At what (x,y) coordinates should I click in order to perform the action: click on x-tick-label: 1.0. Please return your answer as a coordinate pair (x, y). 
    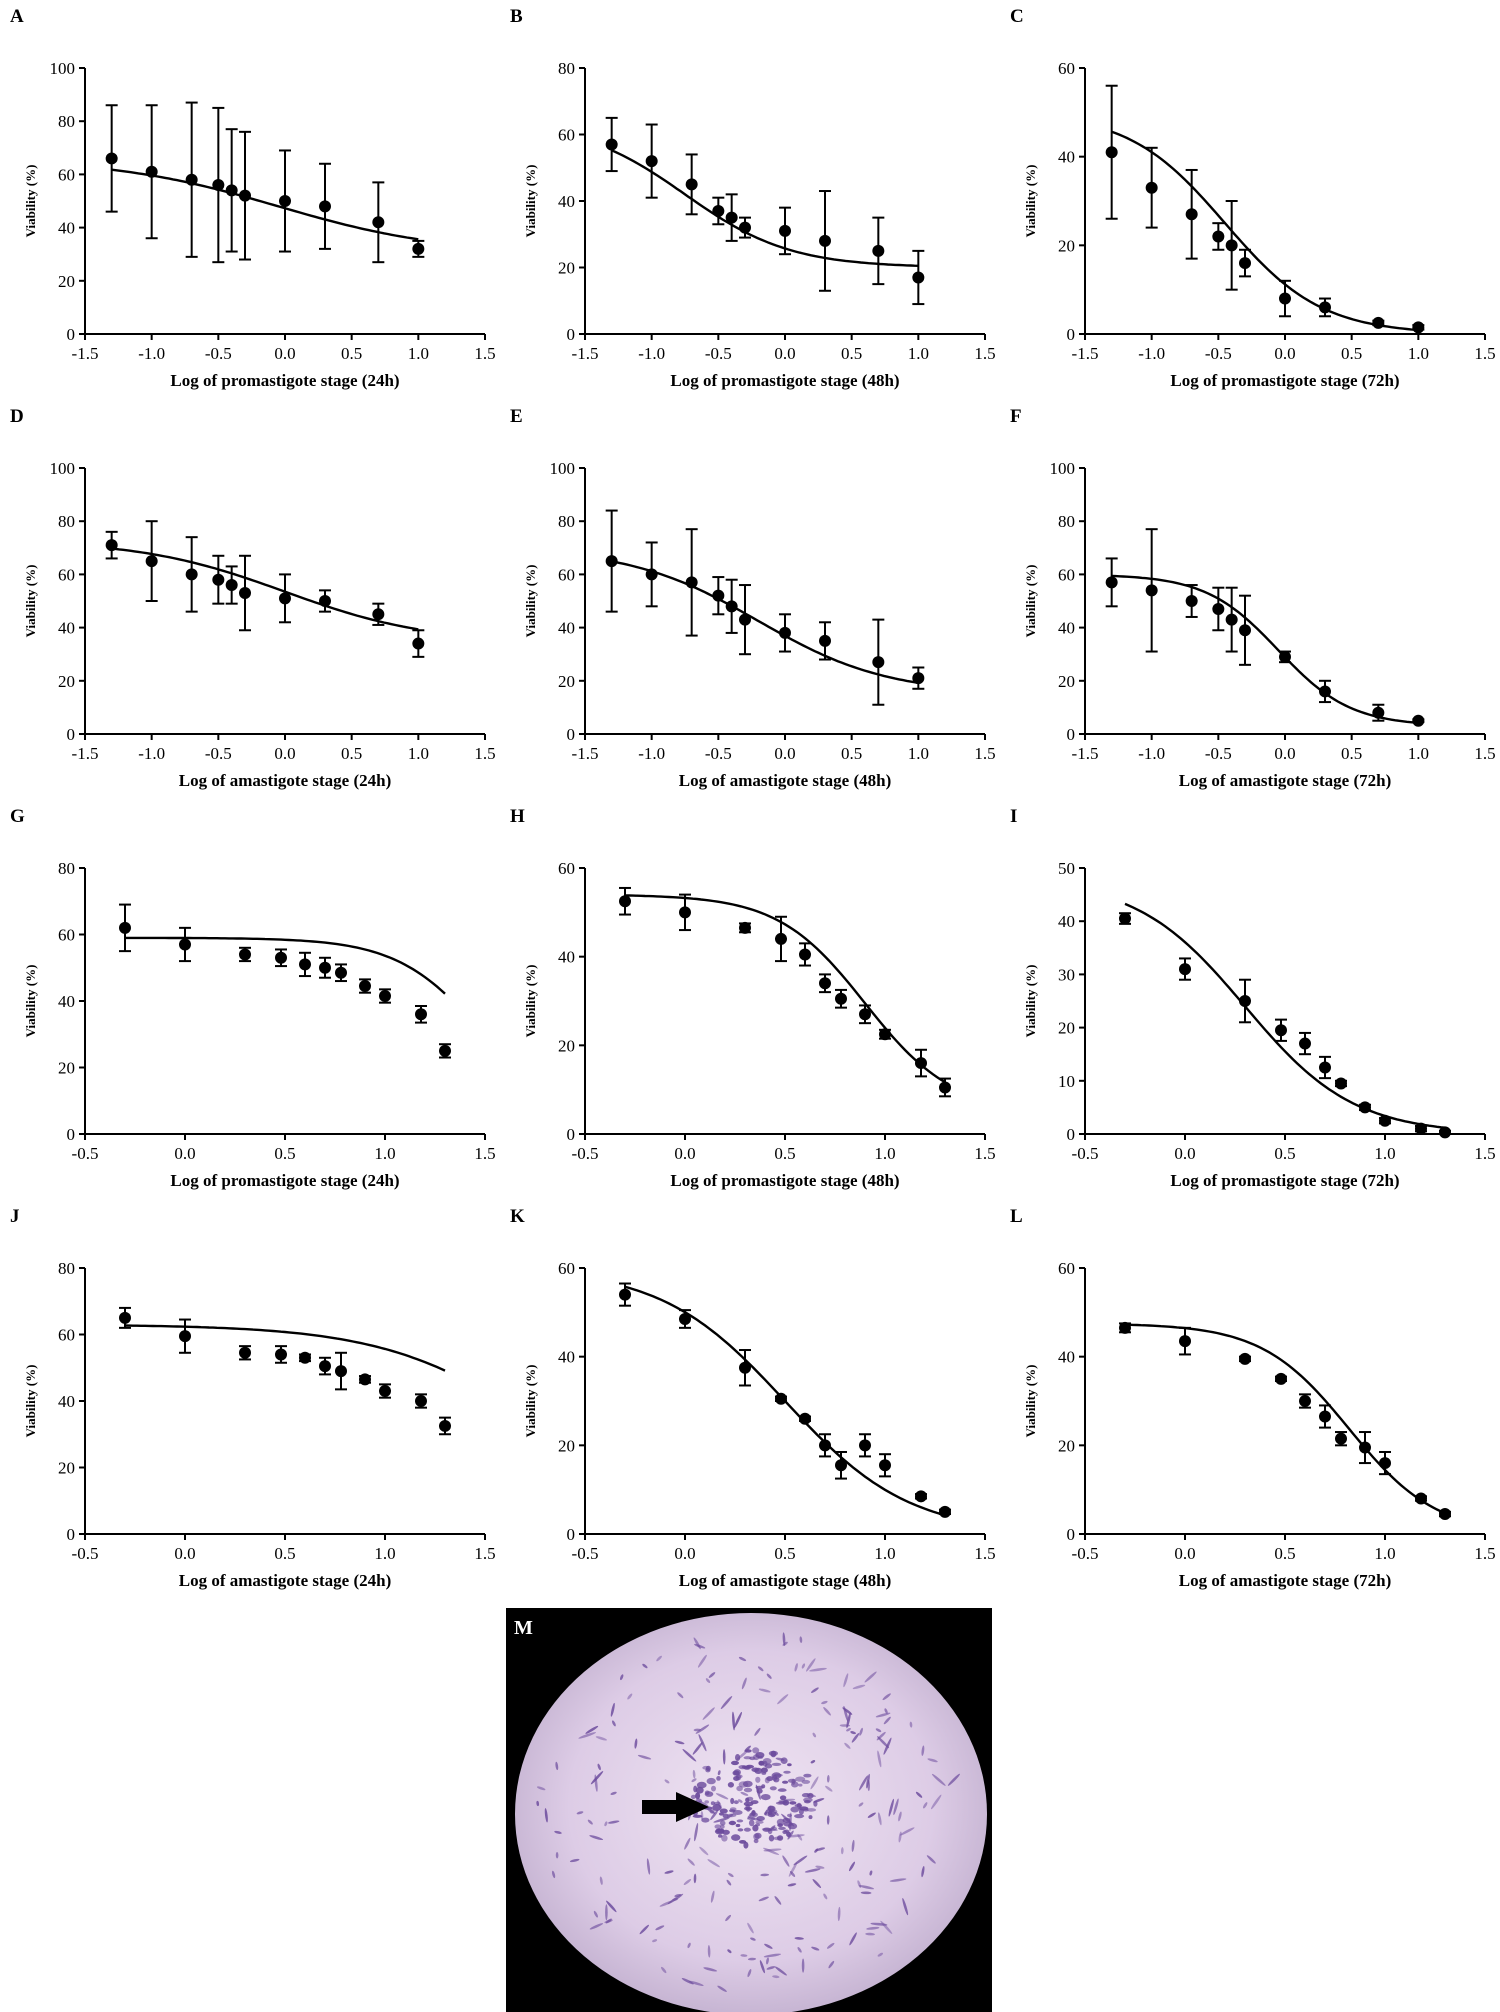
    Looking at the image, I should click on (918, 753).